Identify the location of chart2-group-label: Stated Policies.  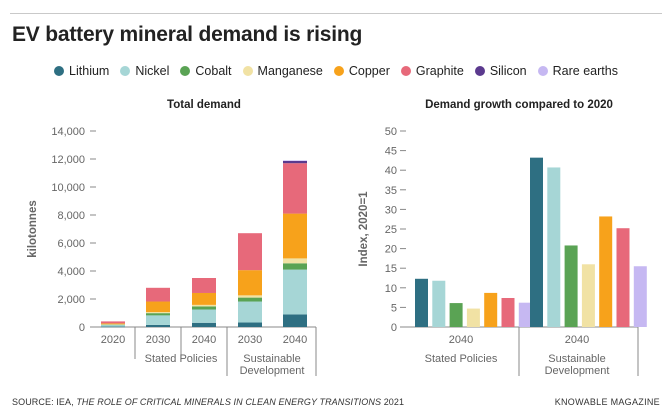
(461, 359).